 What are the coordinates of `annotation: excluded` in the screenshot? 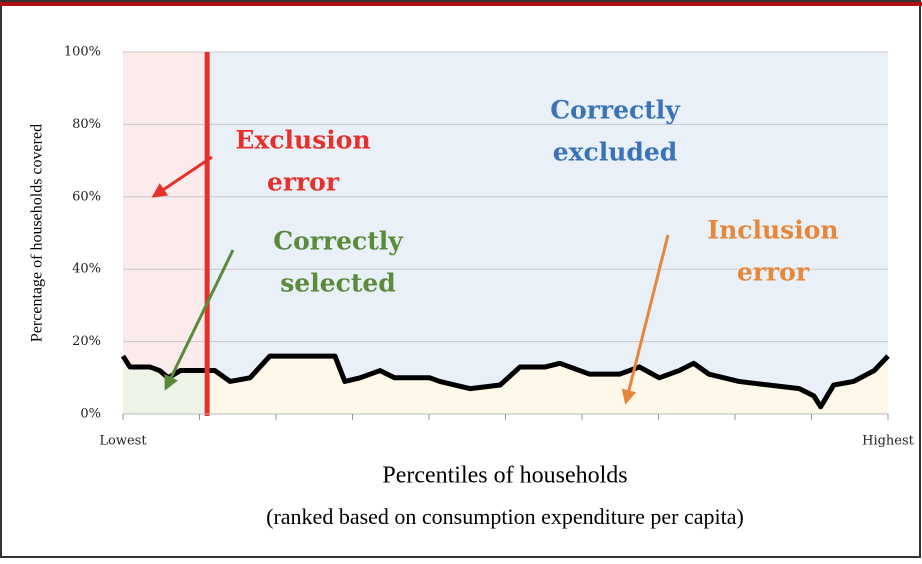 It's located at (615, 152).